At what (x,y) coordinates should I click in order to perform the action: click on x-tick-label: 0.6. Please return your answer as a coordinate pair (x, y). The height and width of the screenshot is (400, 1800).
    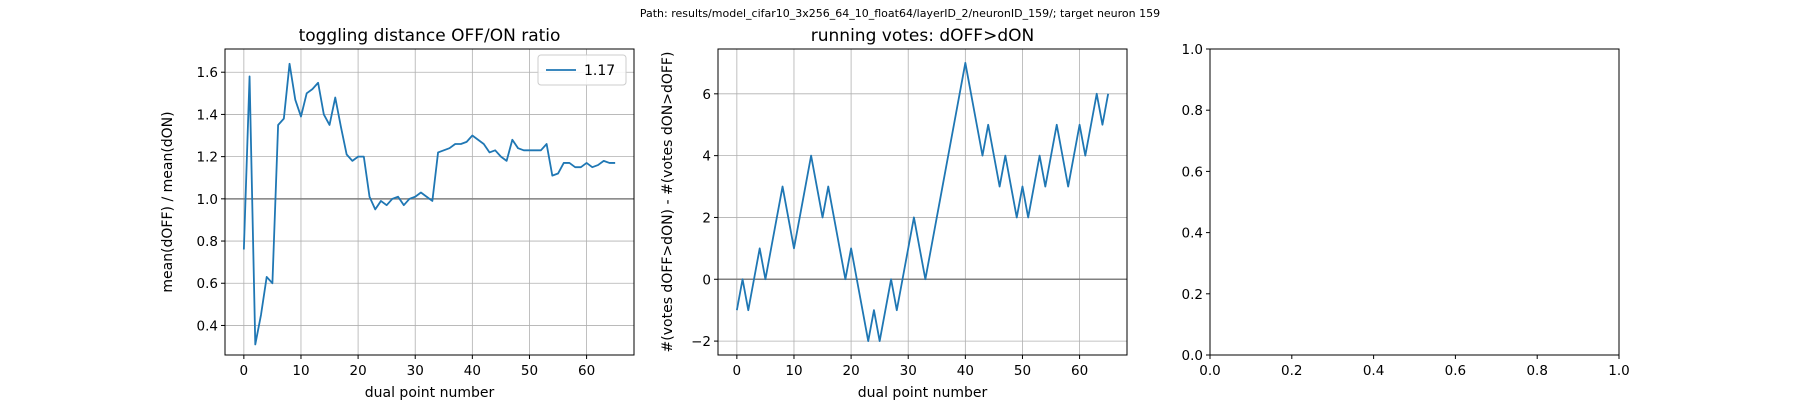
    Looking at the image, I should click on (1455, 371).